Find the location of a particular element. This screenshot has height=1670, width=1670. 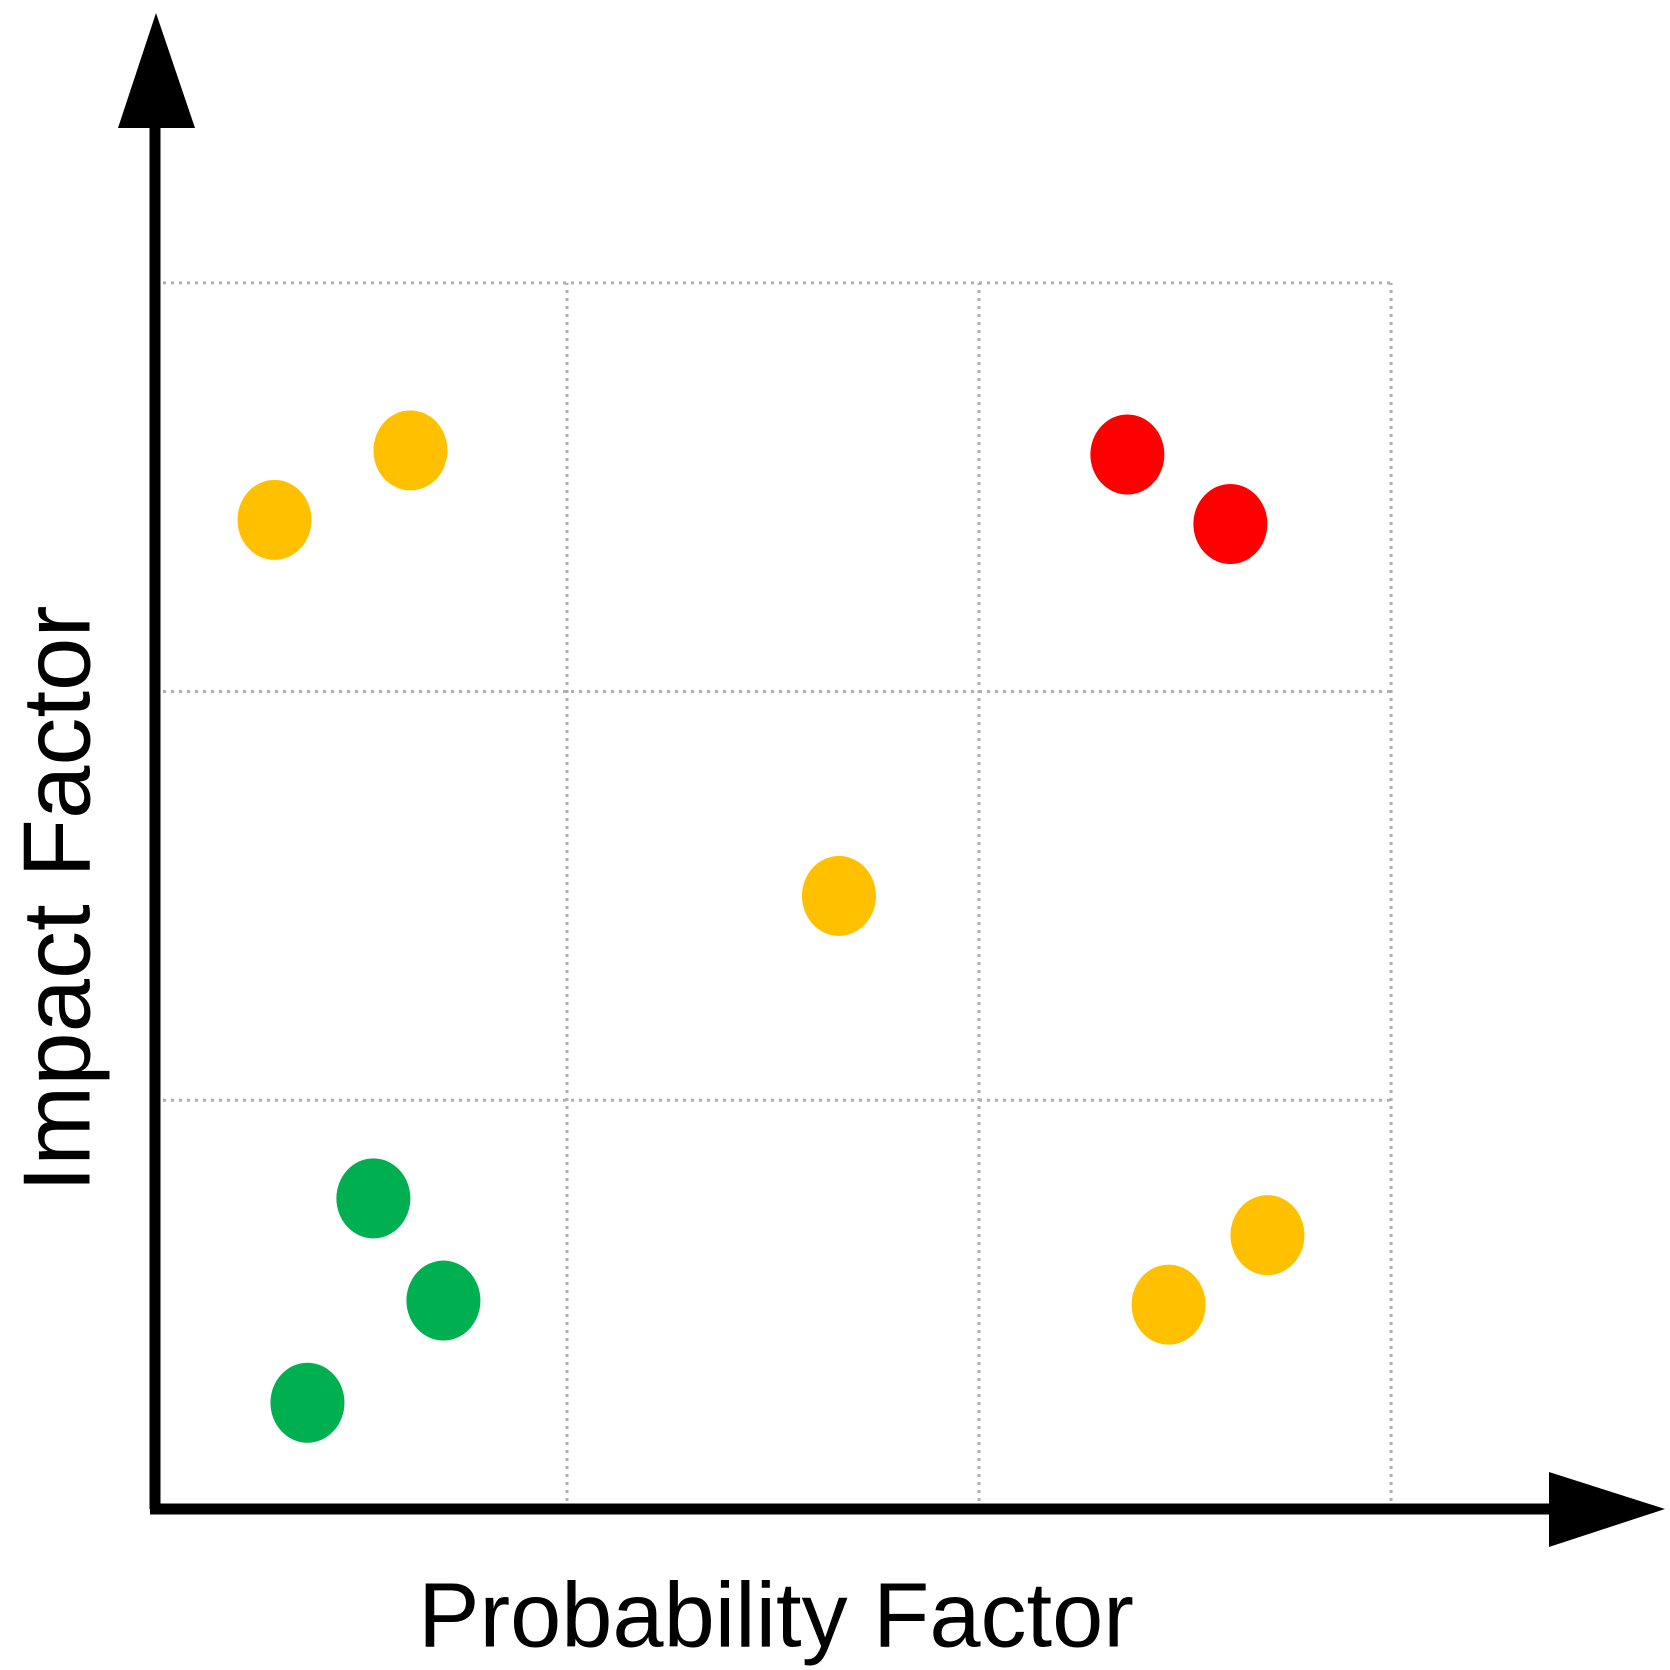

y-axis-label: Impact Factor is located at coordinates (56, 899).